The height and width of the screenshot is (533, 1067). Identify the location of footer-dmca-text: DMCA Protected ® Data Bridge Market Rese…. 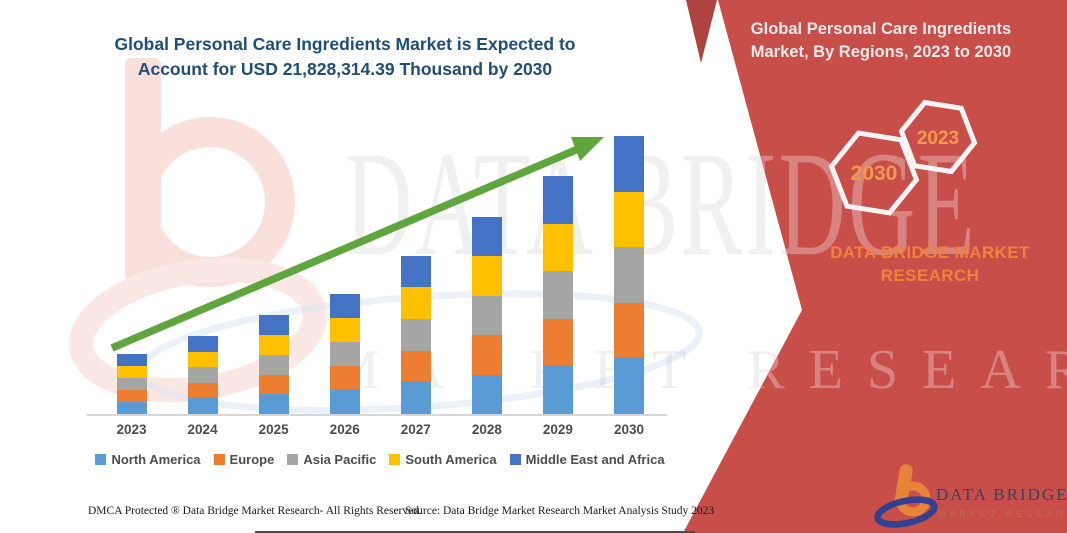
(255, 511).